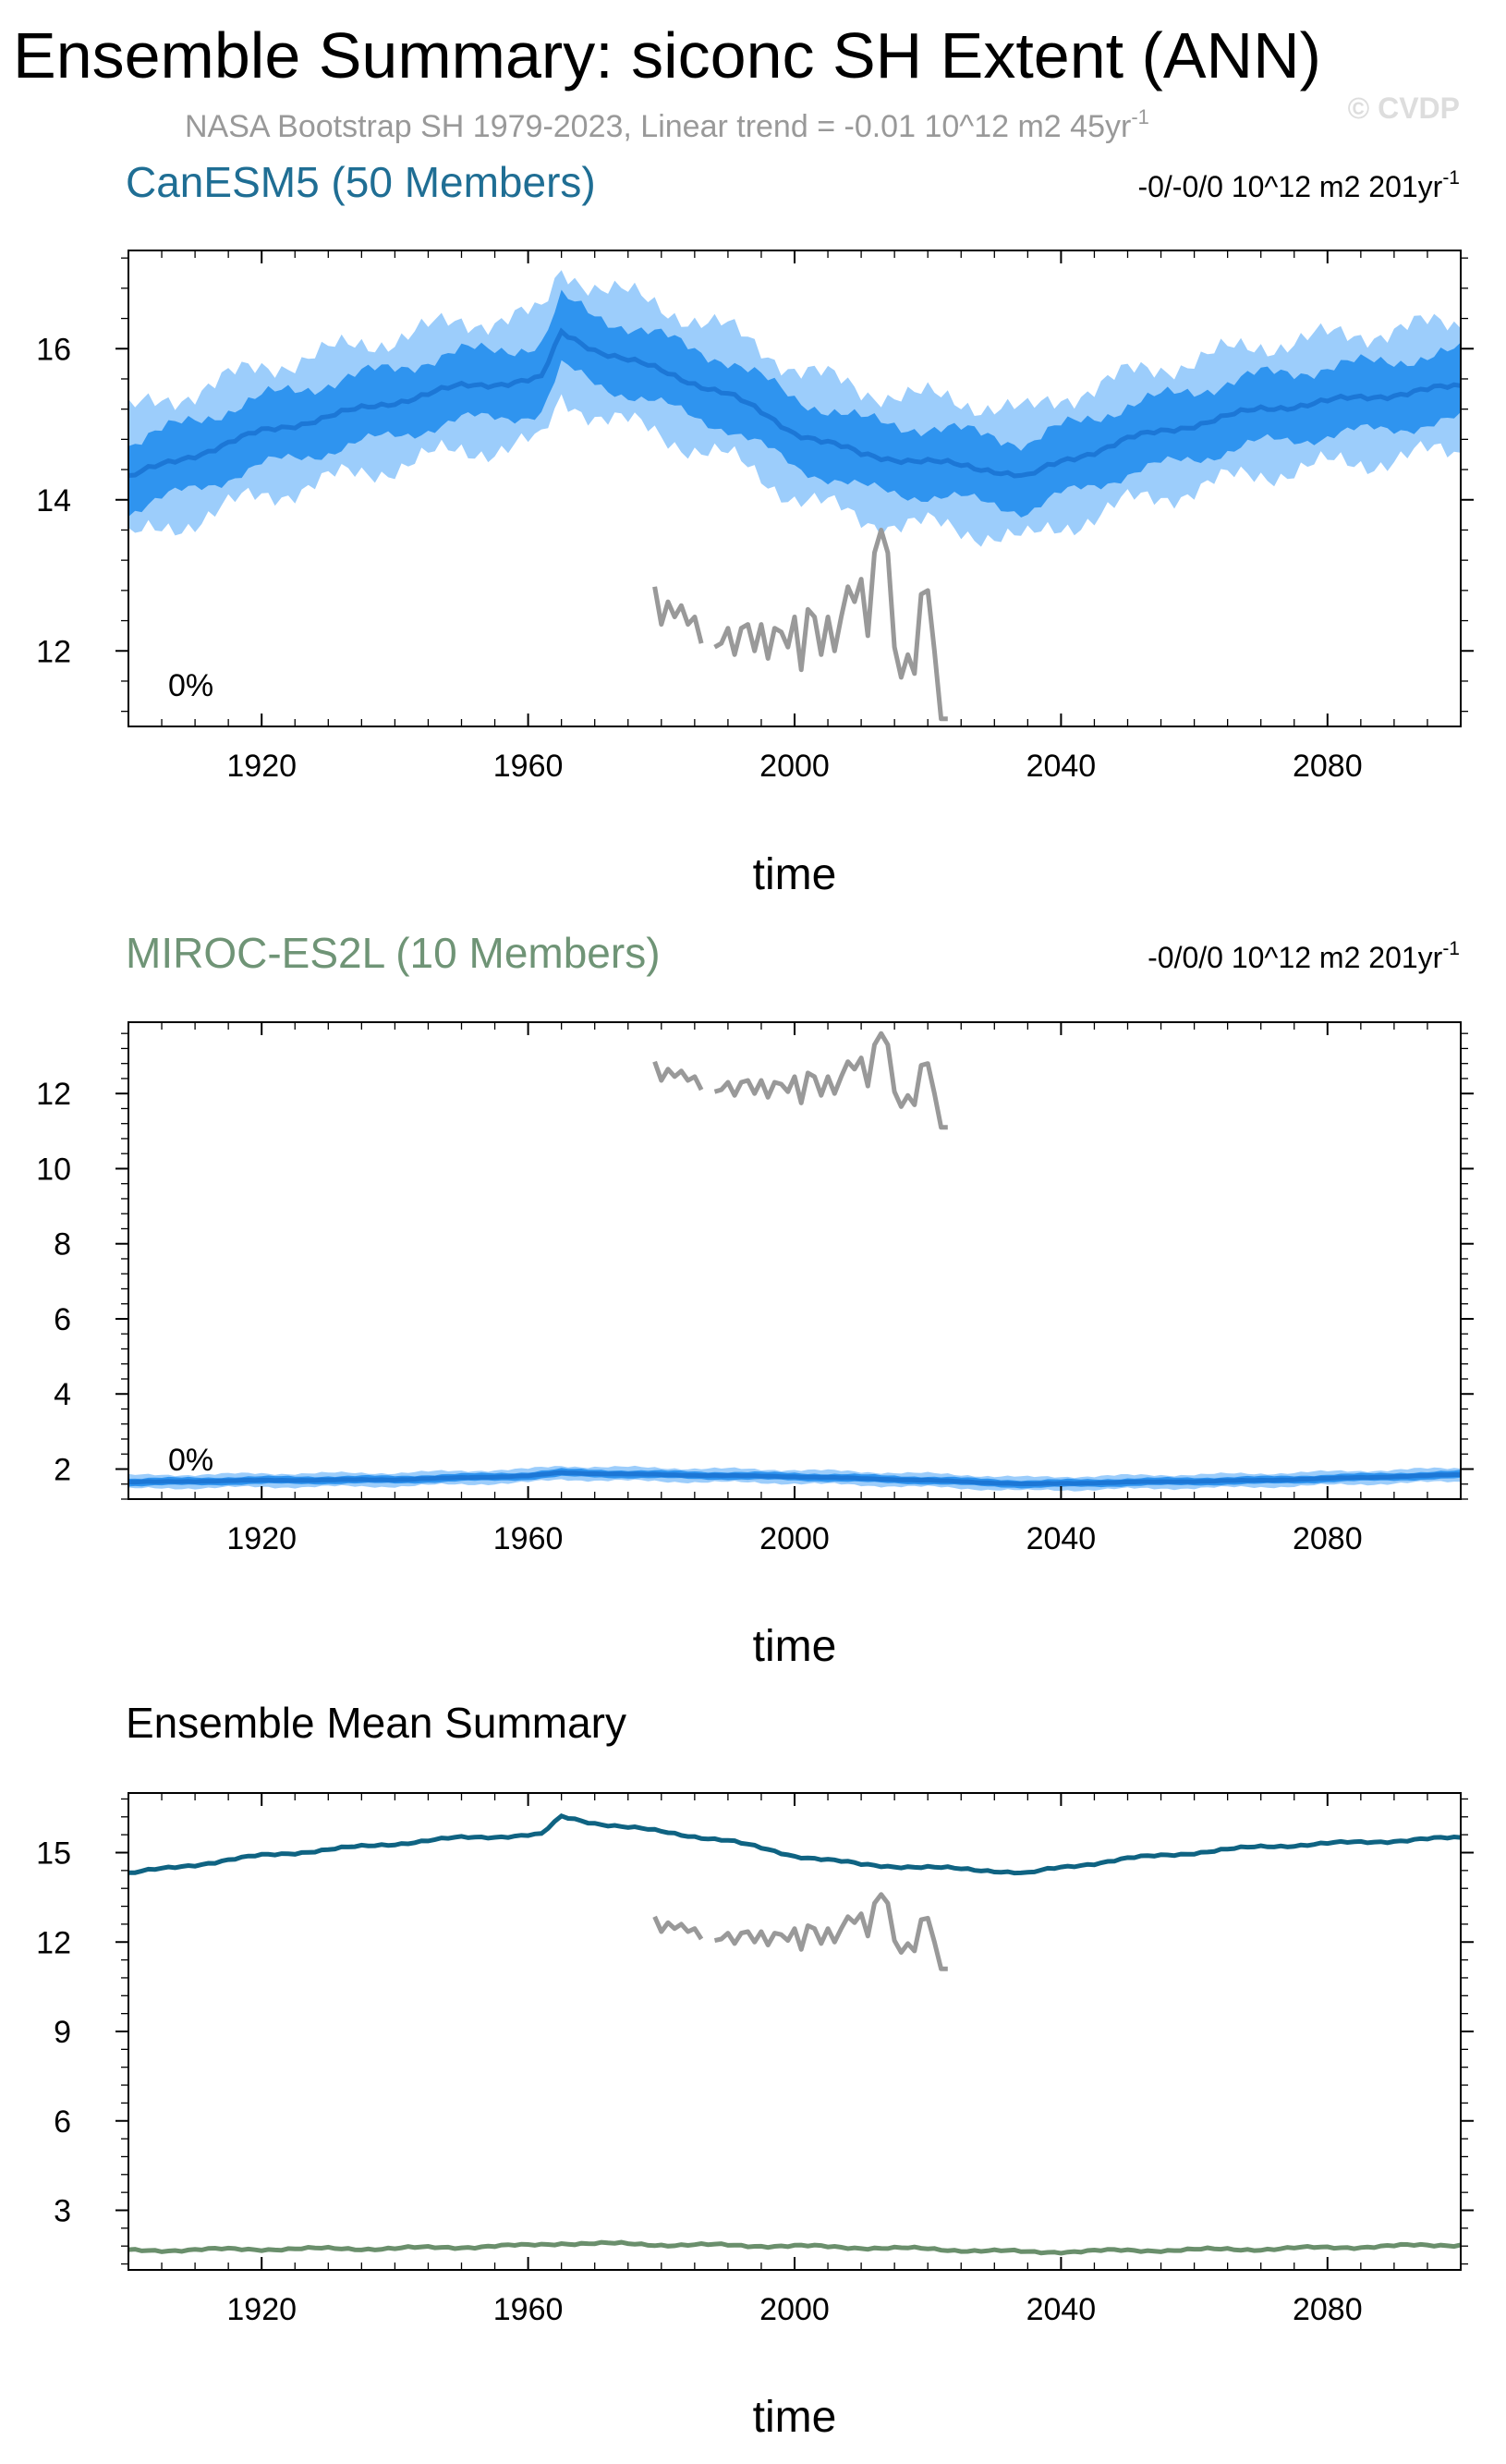 The width and height of the screenshot is (1506, 2464). Describe the element at coordinates (53, 1854) in the screenshot. I see `y-tick-label: 15` at that location.